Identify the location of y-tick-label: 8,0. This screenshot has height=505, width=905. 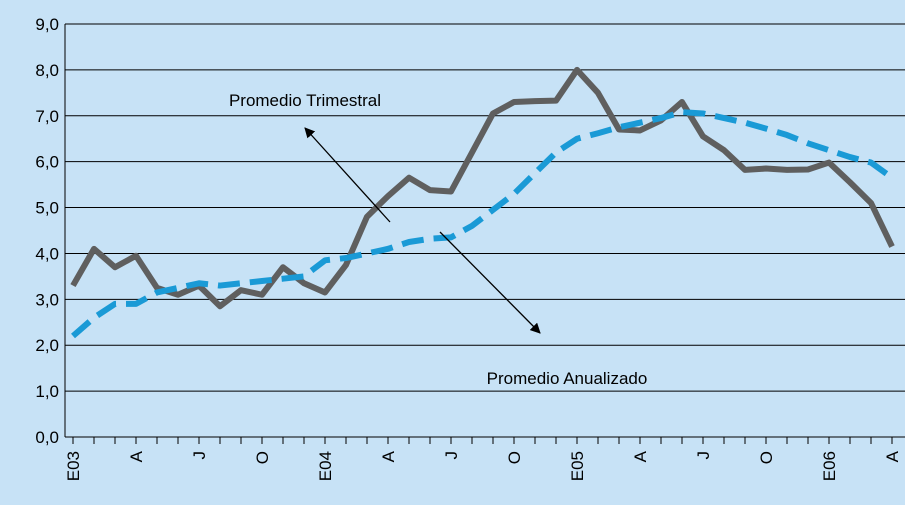
(47, 70).